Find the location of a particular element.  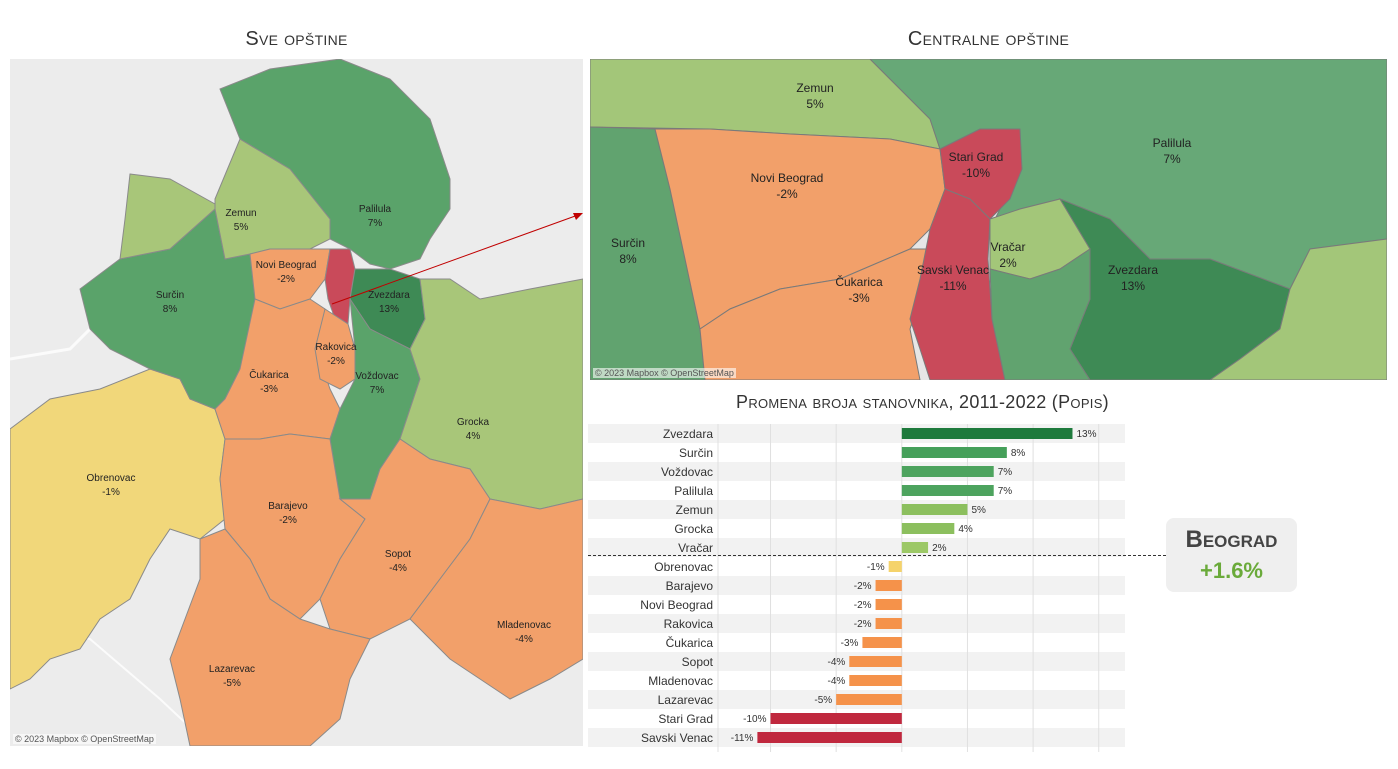

region-savski-venac-central is located at coordinates (957, 284).